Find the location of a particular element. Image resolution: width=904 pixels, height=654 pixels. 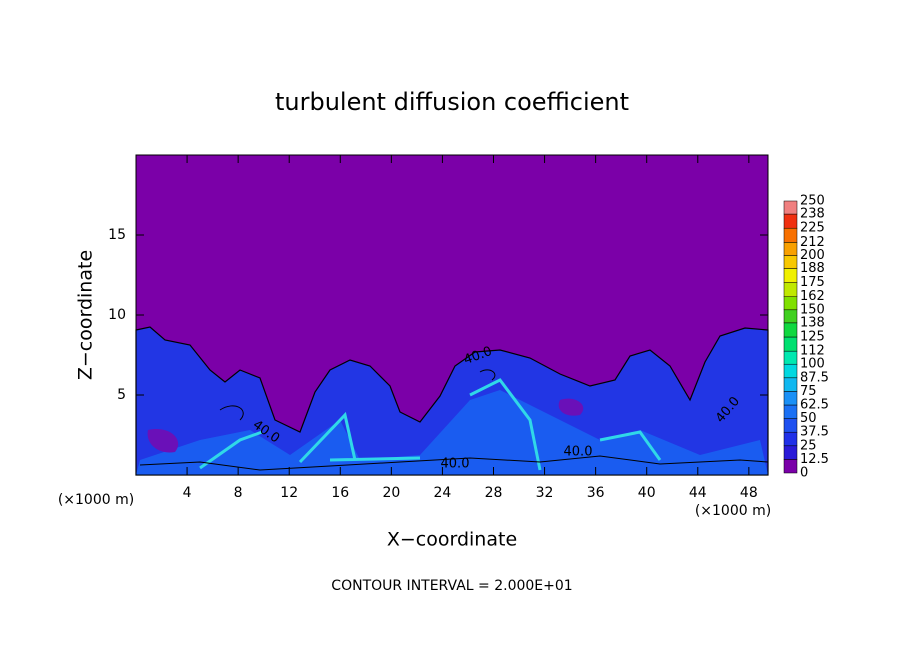

x-tick-label: 20 is located at coordinates (391, 493).